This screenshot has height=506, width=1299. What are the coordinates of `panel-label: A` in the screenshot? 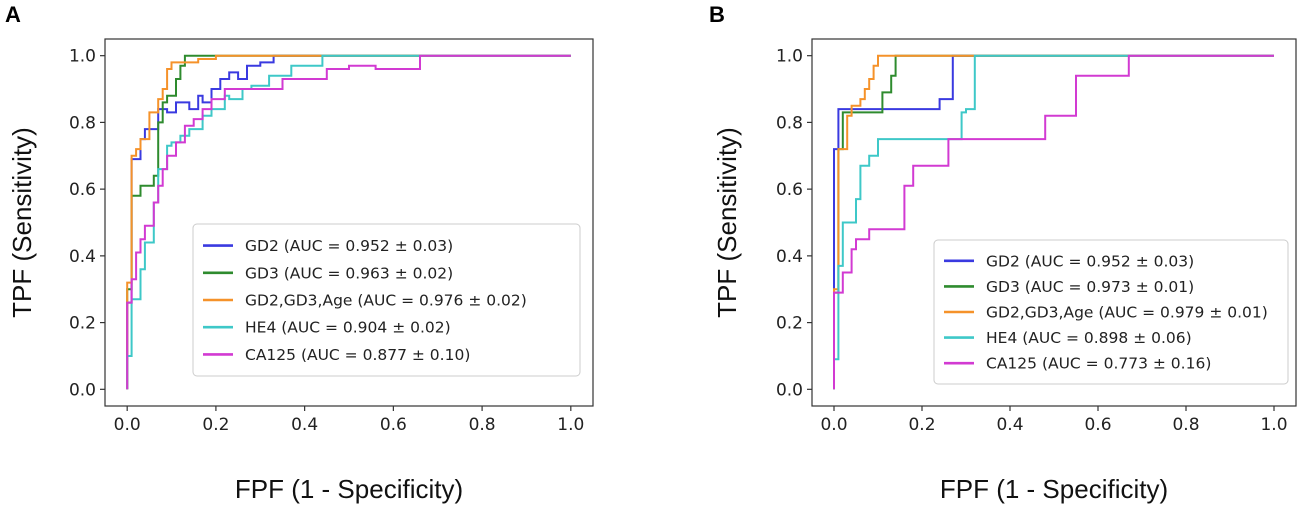 It's located at (13, 14).